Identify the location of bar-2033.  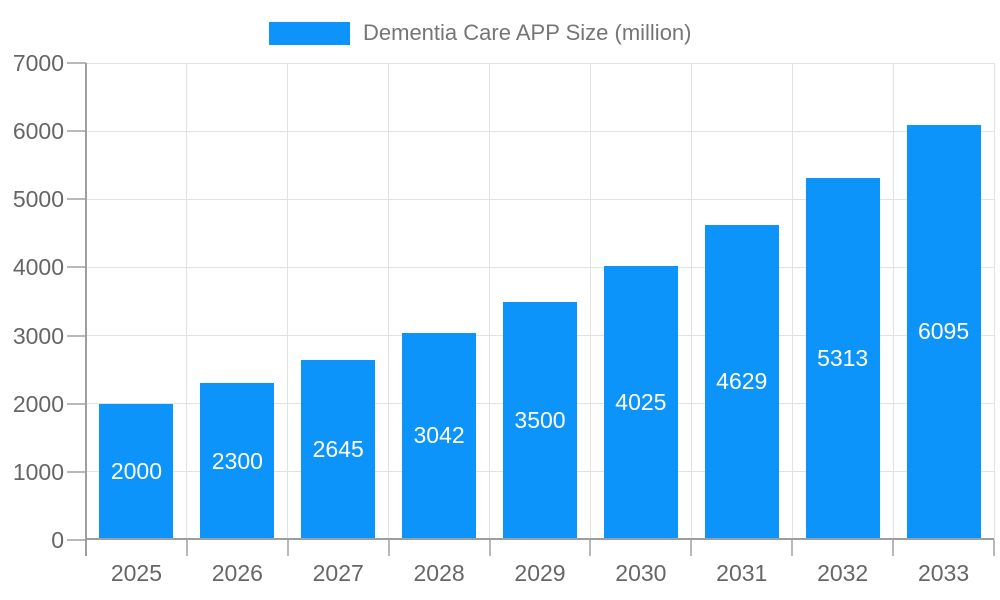
(943, 332).